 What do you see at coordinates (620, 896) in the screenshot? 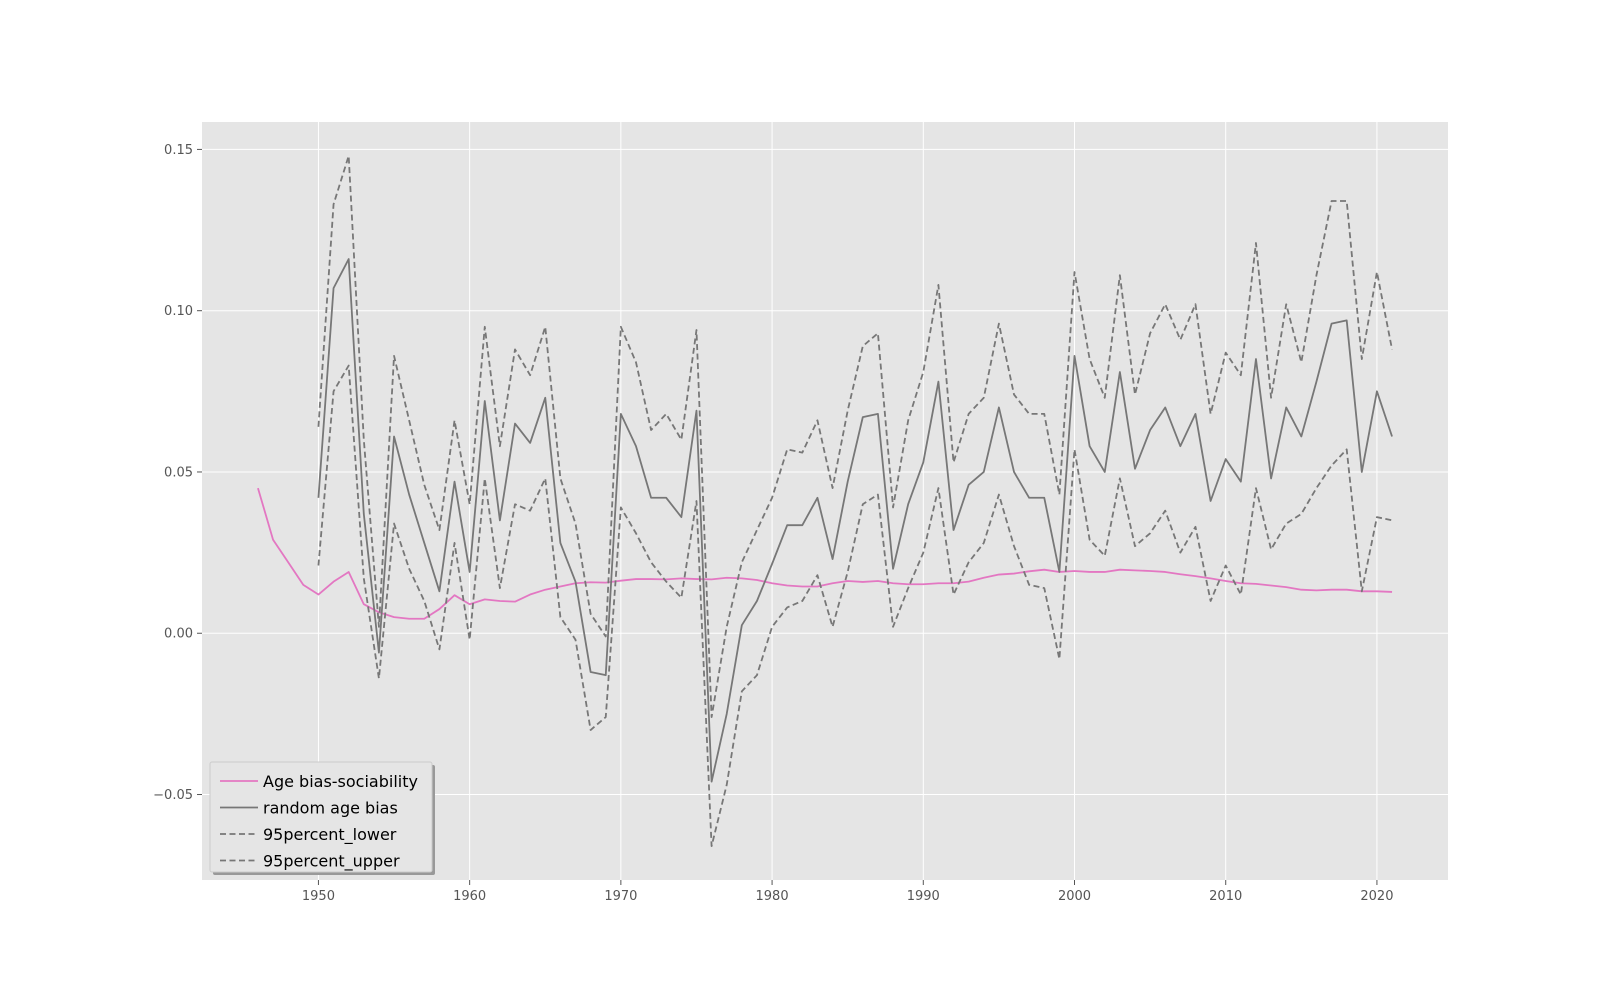
I see `x-tick-label: 1970` at bounding box center [620, 896].